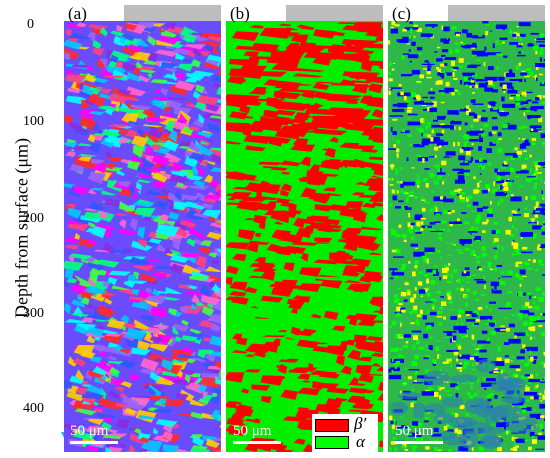 The height and width of the screenshot is (458, 550). What do you see at coordinates (77, 13) in the screenshot?
I see `panel-label-a: (a)` at bounding box center [77, 13].